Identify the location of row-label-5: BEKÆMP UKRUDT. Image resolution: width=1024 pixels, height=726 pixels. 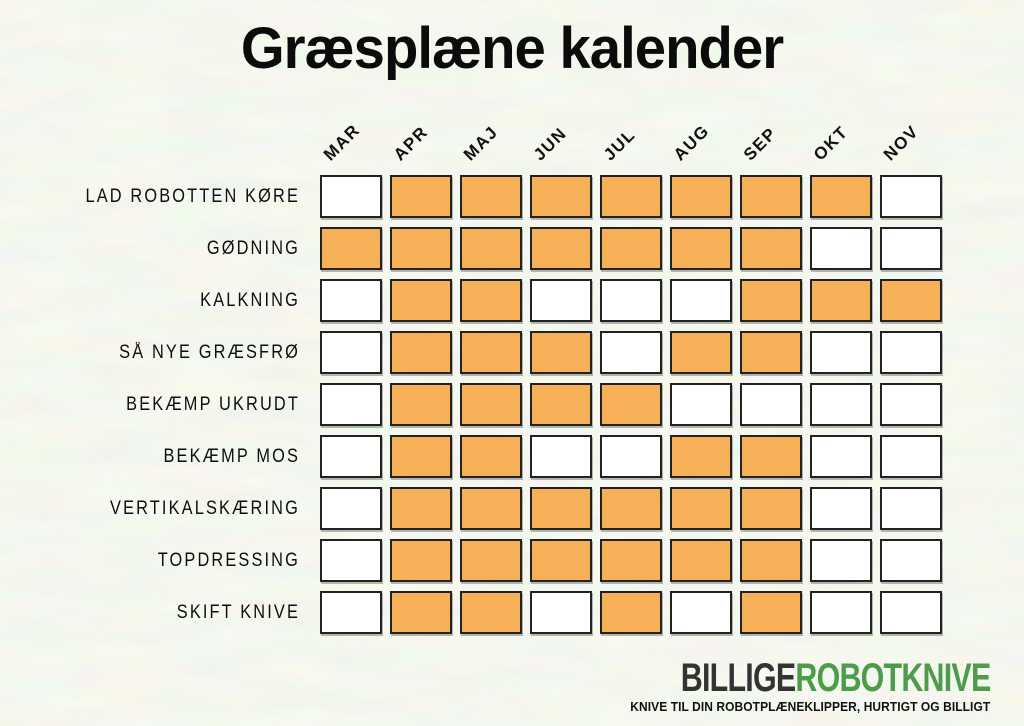
(213, 404).